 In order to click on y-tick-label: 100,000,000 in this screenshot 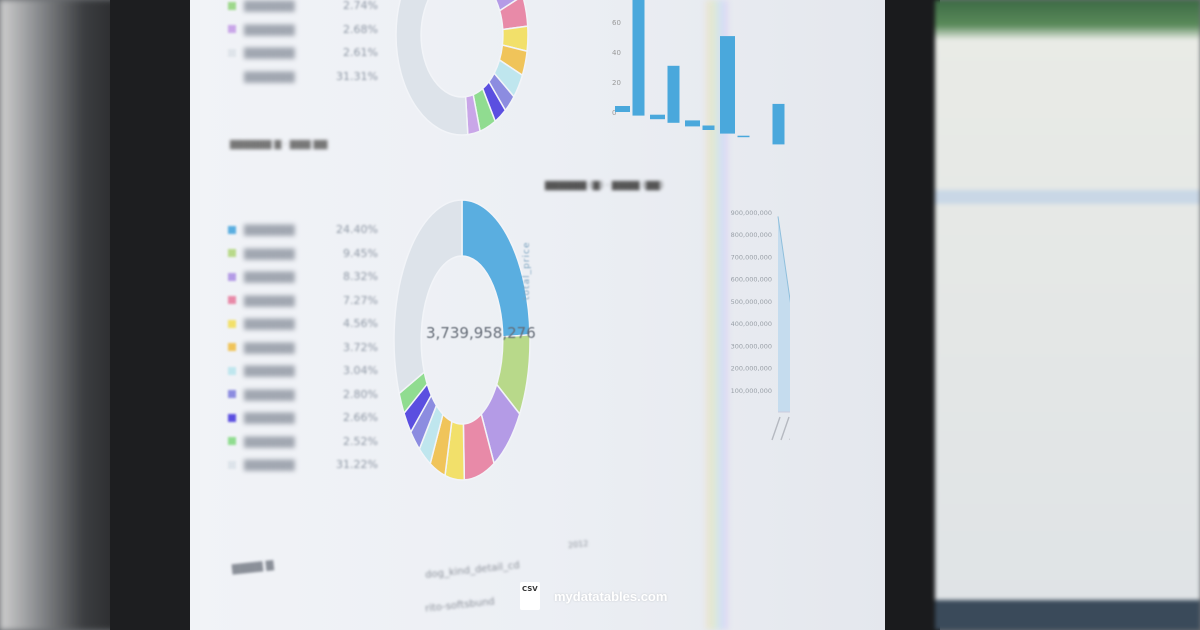, I will do `click(751, 391)`.